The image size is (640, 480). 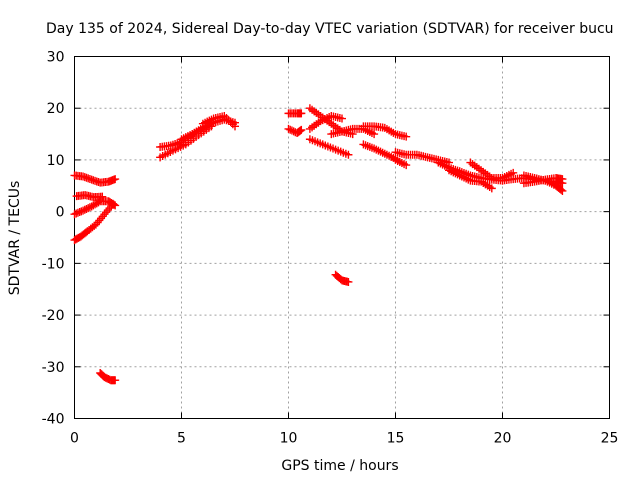 I want to click on y-axis-label: SDTVAR / TECUs, so click(x=15, y=238).